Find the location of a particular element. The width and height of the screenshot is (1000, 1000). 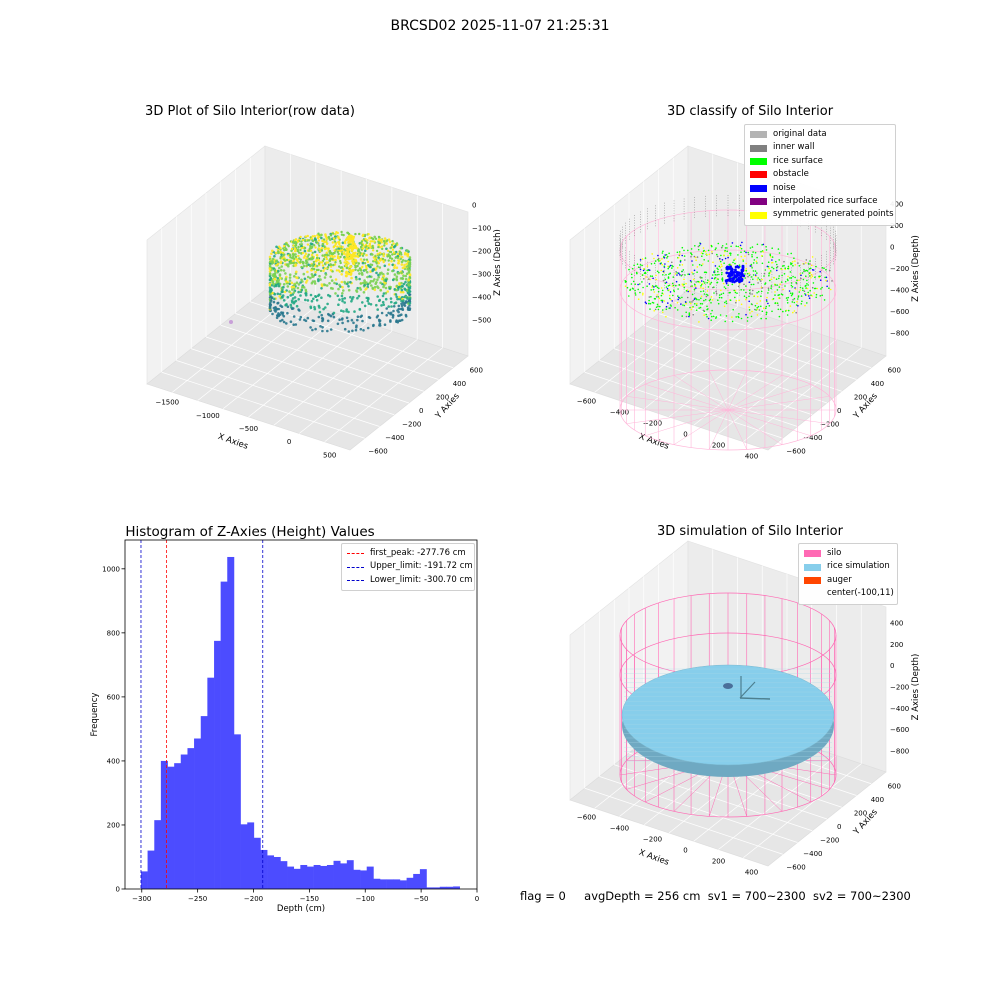

legend-swatch is located at coordinates (758, 135).